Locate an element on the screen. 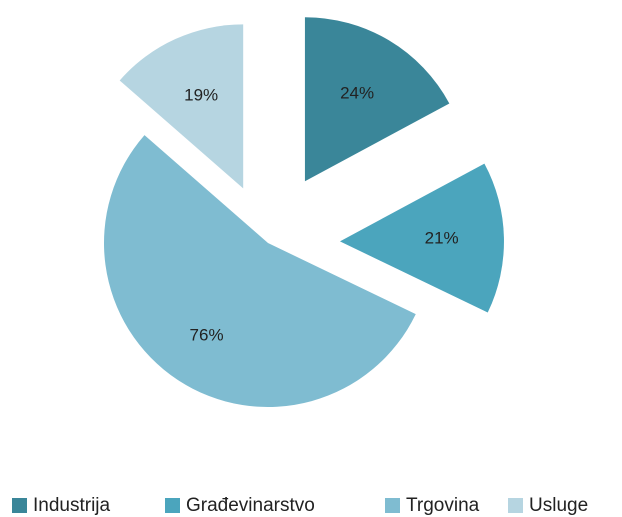  data-label: 19% is located at coordinates (201, 94).